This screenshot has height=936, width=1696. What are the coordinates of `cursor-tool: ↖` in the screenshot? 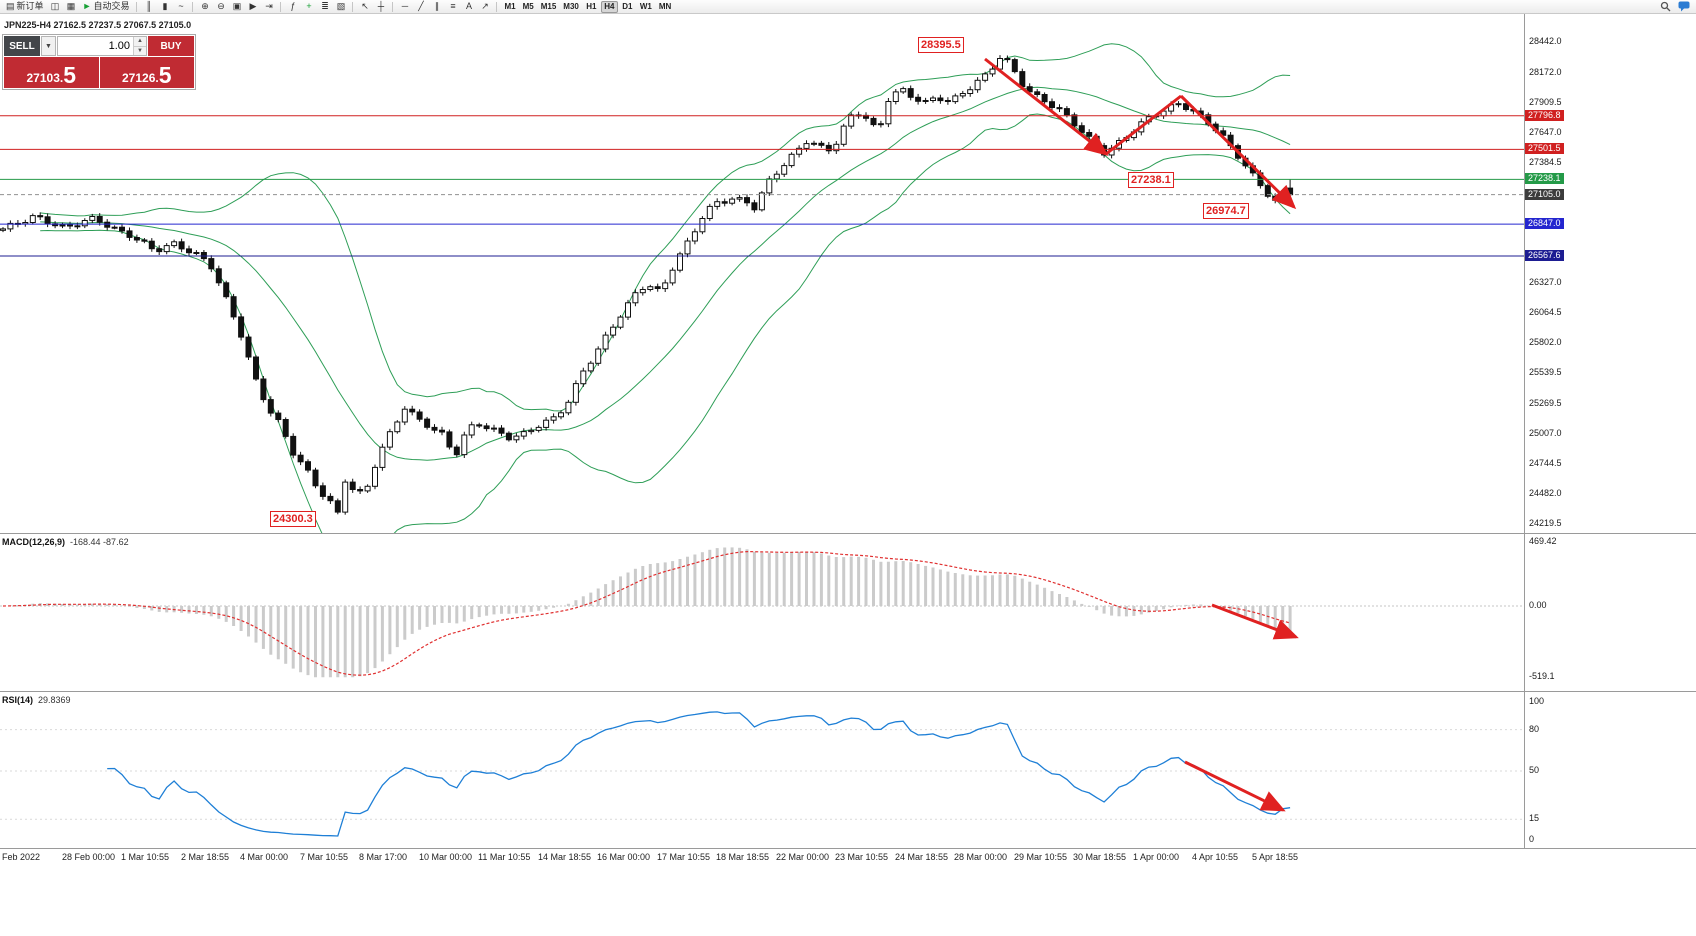 It's located at (364, 7).